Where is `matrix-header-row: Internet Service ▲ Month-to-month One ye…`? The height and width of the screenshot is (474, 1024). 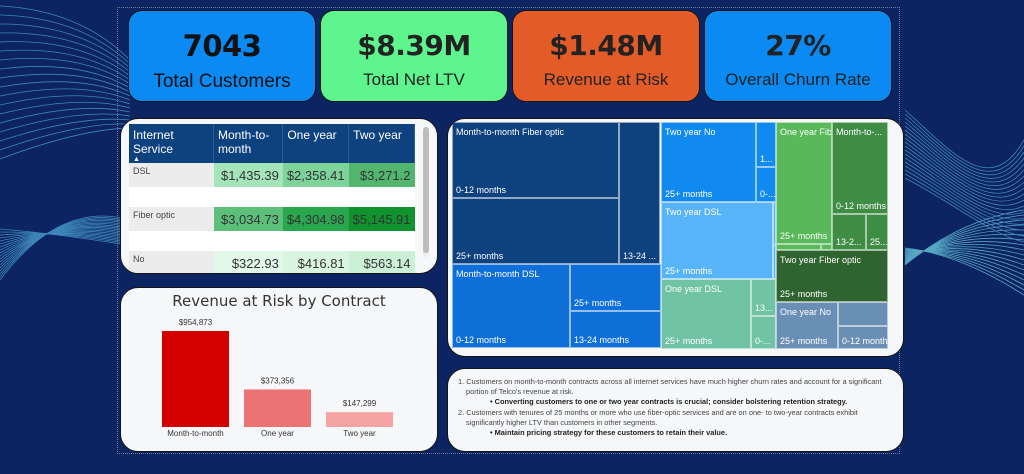 matrix-header-row: Internet Service ▲ Month-to-month One ye… is located at coordinates (272, 143).